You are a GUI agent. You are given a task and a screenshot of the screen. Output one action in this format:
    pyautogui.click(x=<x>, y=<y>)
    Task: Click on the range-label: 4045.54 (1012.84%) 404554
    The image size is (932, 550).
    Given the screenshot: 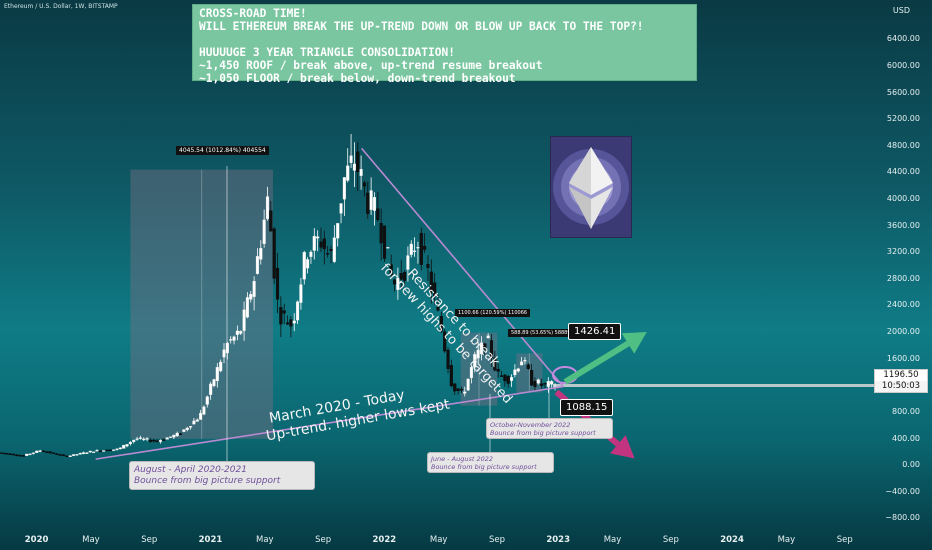 What is the action you would take?
    pyautogui.click(x=222, y=150)
    